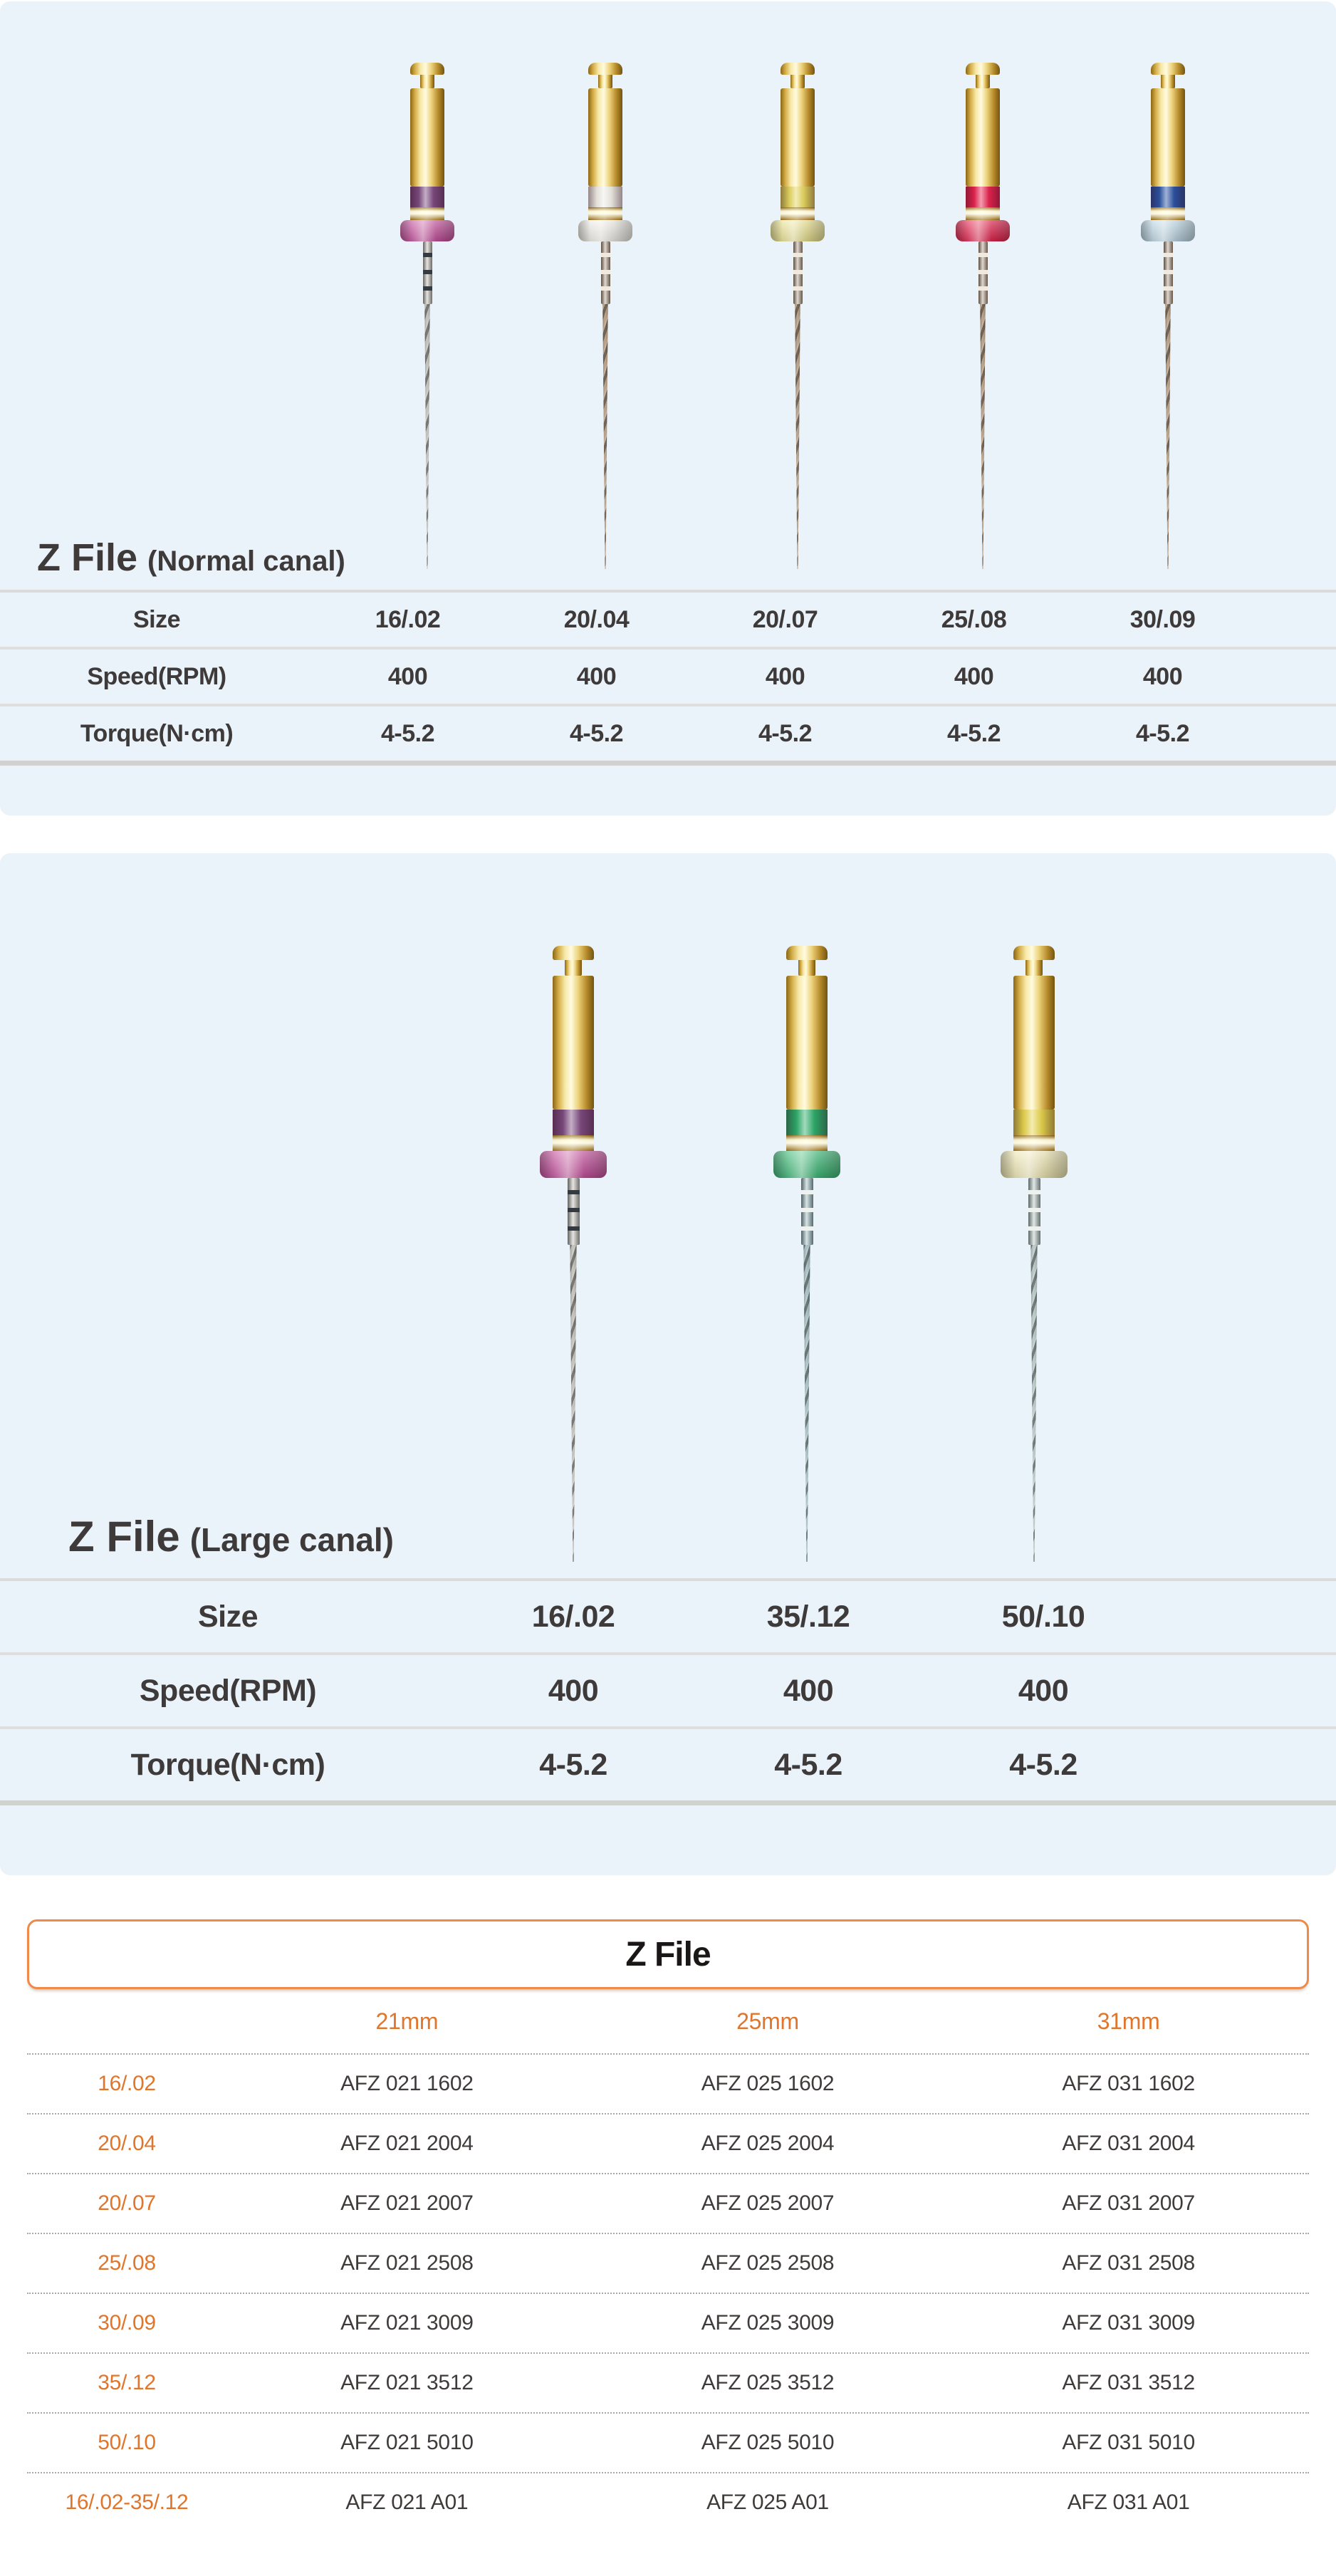 The image size is (1336, 2576). Describe the element at coordinates (974, 619) in the screenshot. I see `spec-value-cell: 25/.08` at that location.